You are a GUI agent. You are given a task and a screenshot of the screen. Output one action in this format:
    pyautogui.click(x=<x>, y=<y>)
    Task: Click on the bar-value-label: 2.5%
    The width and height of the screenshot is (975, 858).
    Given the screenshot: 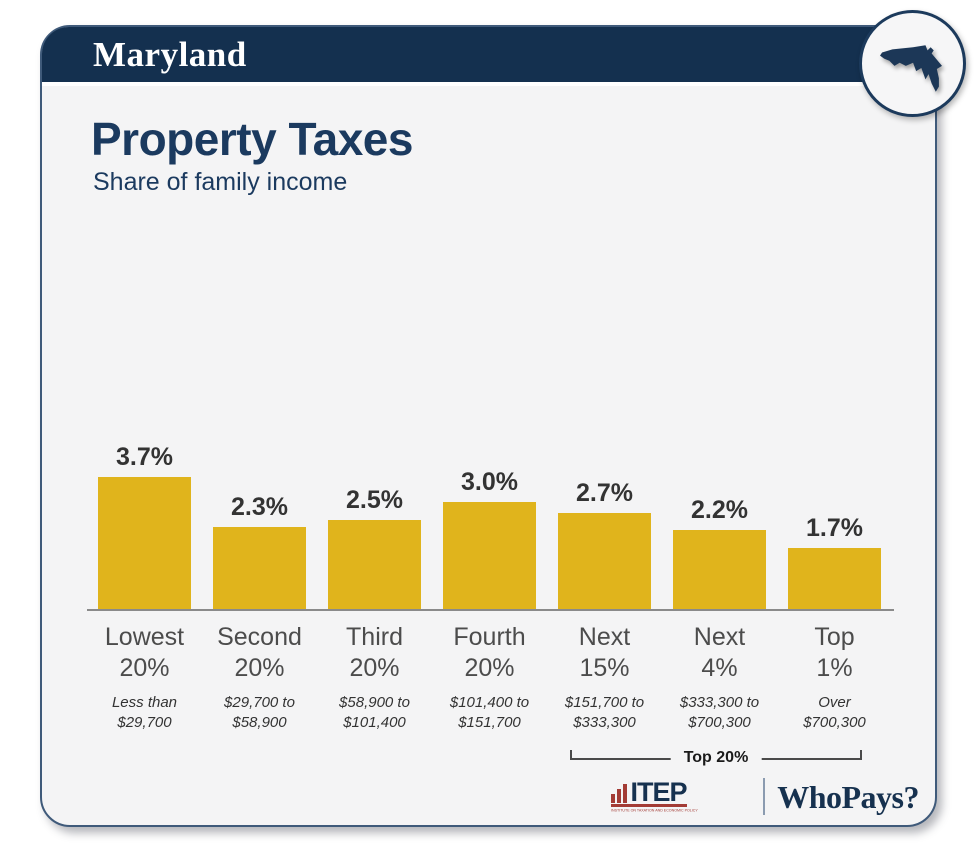 What is the action you would take?
    pyautogui.click(x=374, y=499)
    